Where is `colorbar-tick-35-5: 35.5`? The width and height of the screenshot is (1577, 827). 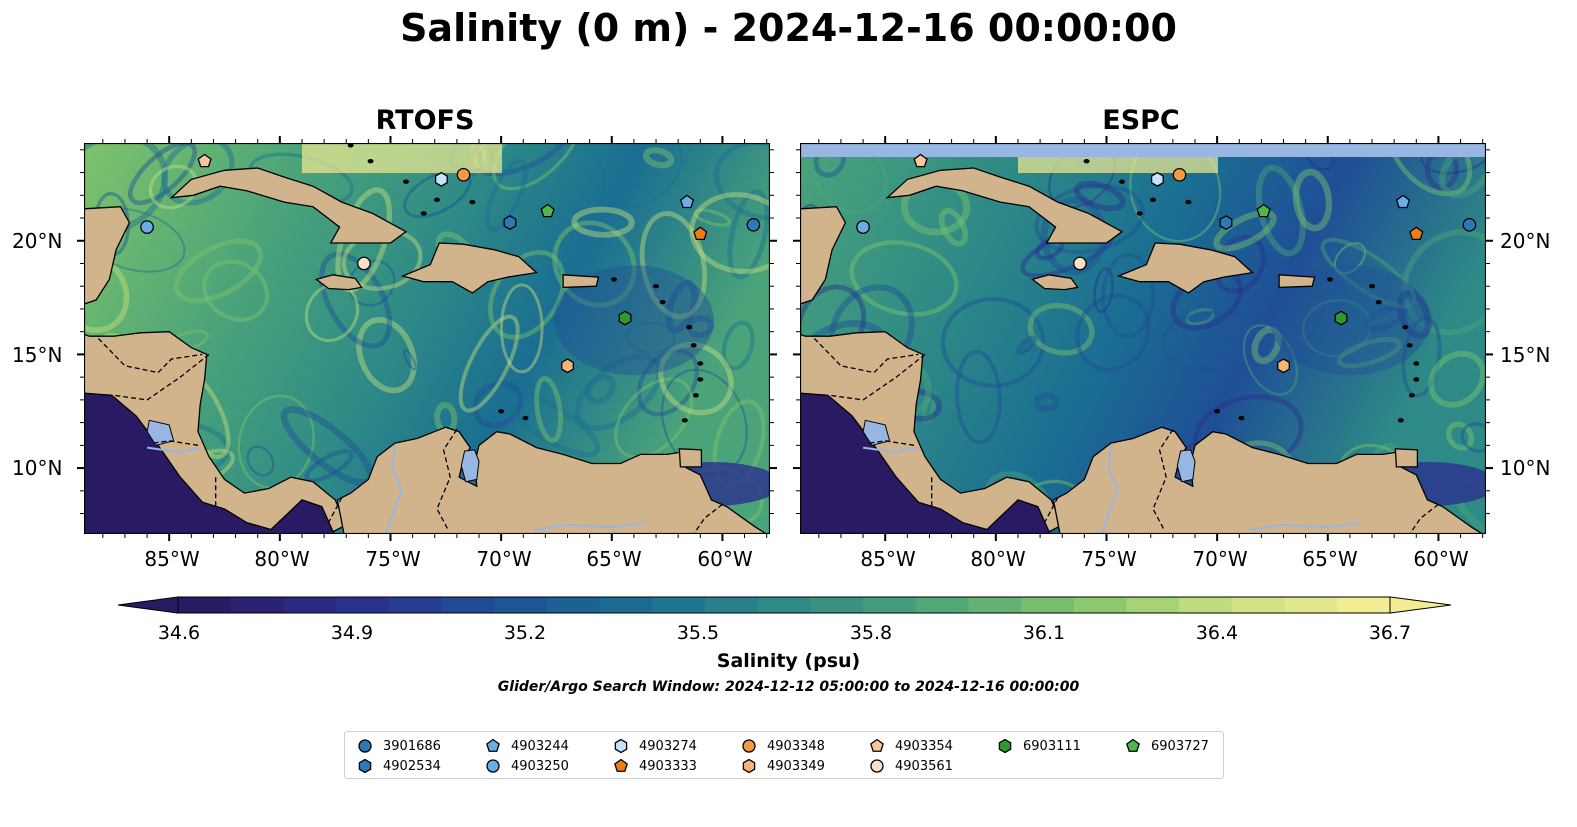 colorbar-tick-35-5: 35.5 is located at coordinates (698, 633).